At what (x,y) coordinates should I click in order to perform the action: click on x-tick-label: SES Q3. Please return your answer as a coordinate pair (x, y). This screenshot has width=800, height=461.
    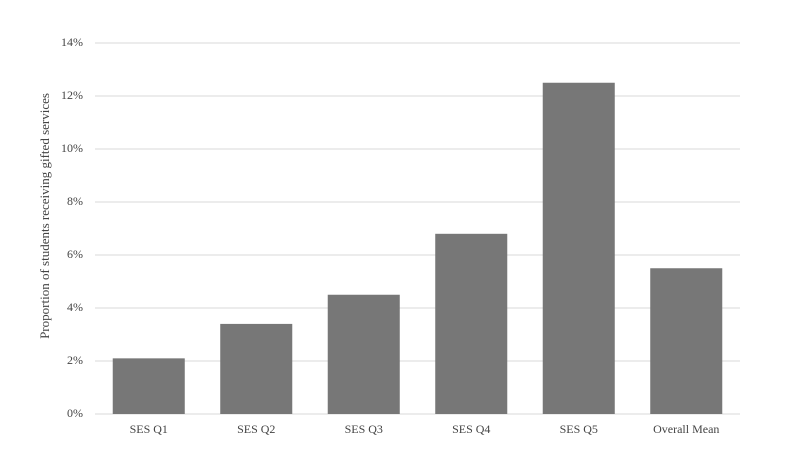
    Looking at the image, I should click on (364, 429).